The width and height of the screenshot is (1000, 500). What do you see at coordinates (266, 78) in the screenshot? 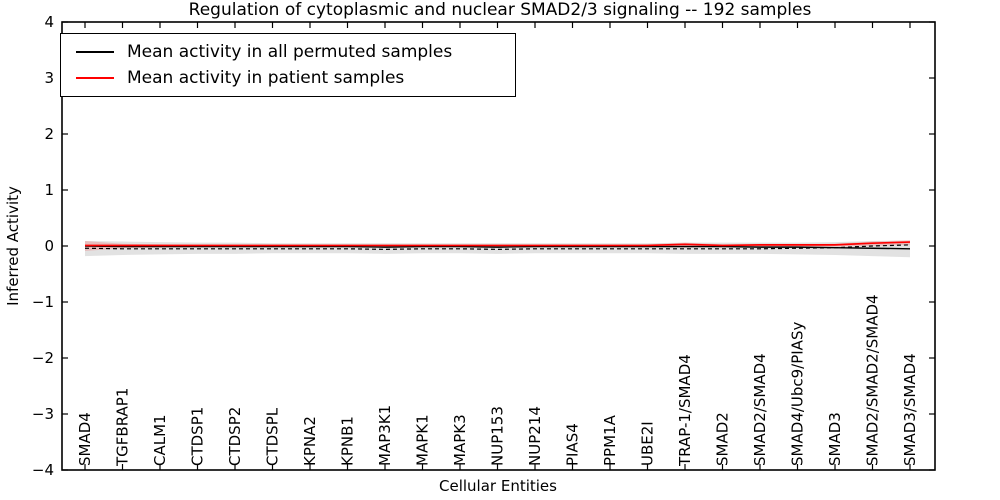
I see `legend-label-patient: Mean activity in patient samples` at bounding box center [266, 78].